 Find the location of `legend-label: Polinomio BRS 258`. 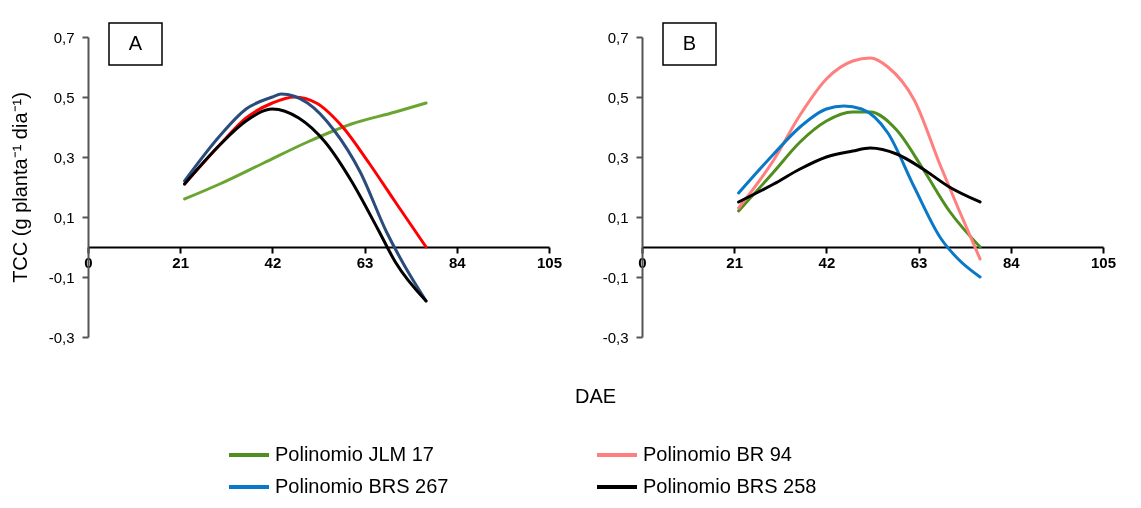

legend-label: Polinomio BRS 258 is located at coordinates (730, 486).